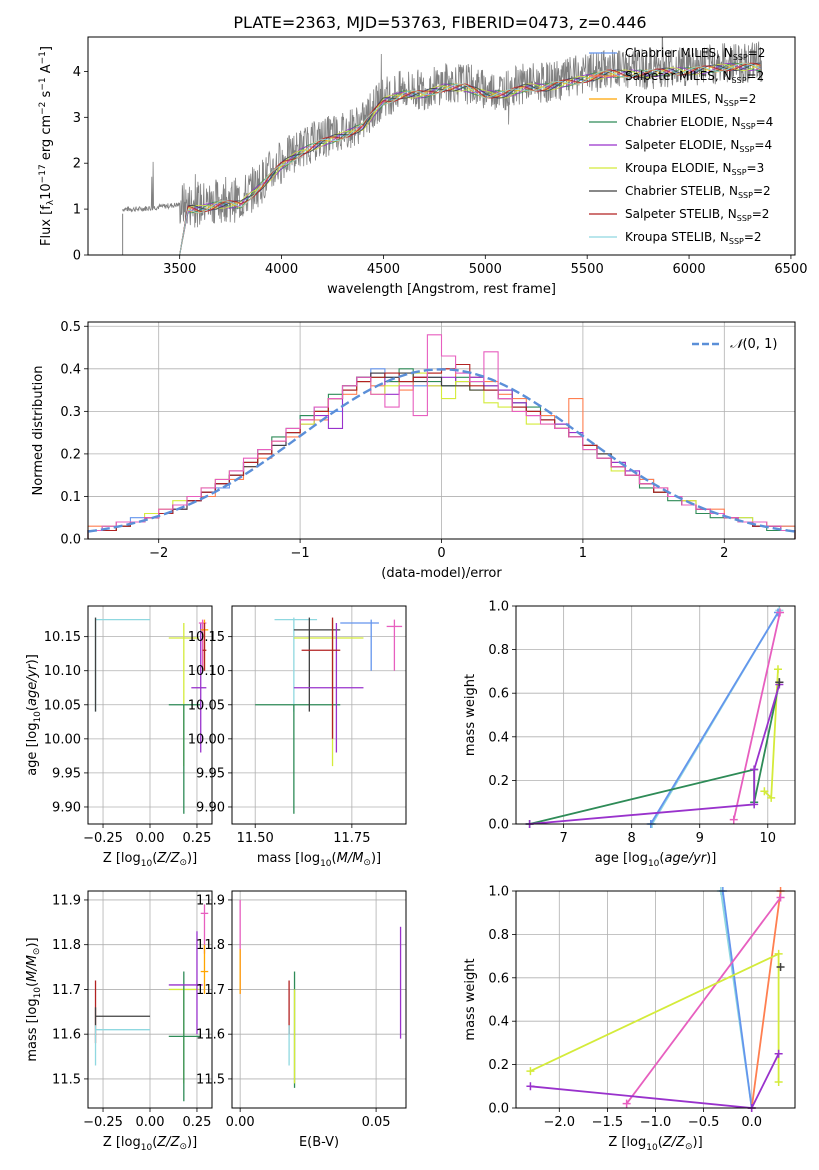 This screenshot has width=819, height=1170. What do you see at coordinates (43, 173) in the screenshot?
I see `y-axis-label-part: −17` at bounding box center [43, 173].